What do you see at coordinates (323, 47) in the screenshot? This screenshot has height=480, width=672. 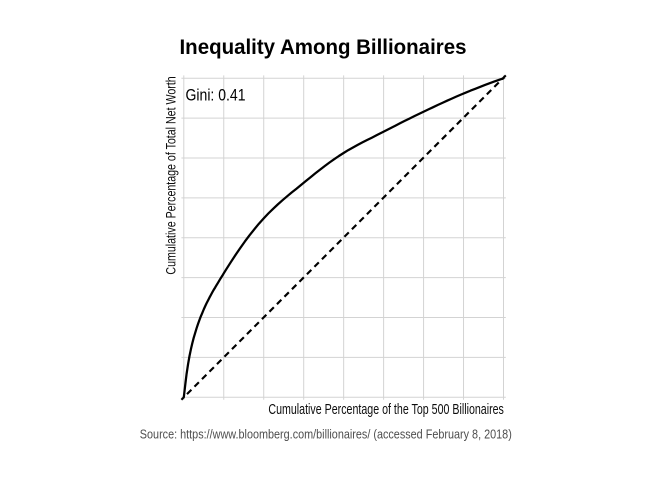 I see `svg-text: Inequality Among Billionaires` at bounding box center [323, 47].